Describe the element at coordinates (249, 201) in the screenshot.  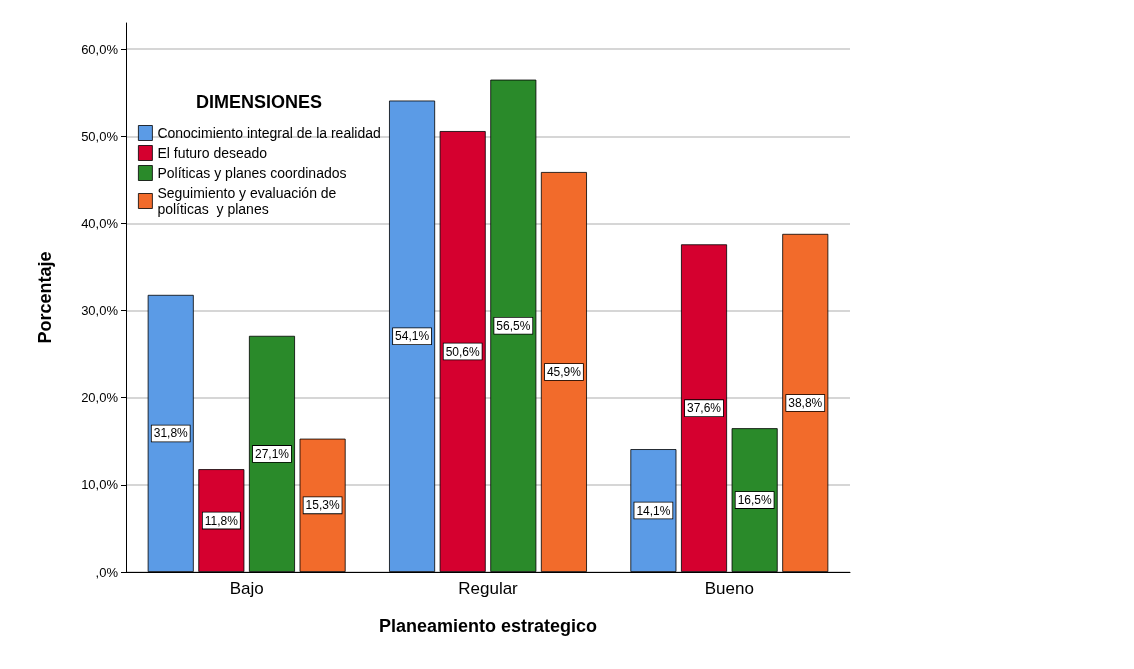
I see `legend-label: Seguimiento y evaluación de políticas y planes` at that location.